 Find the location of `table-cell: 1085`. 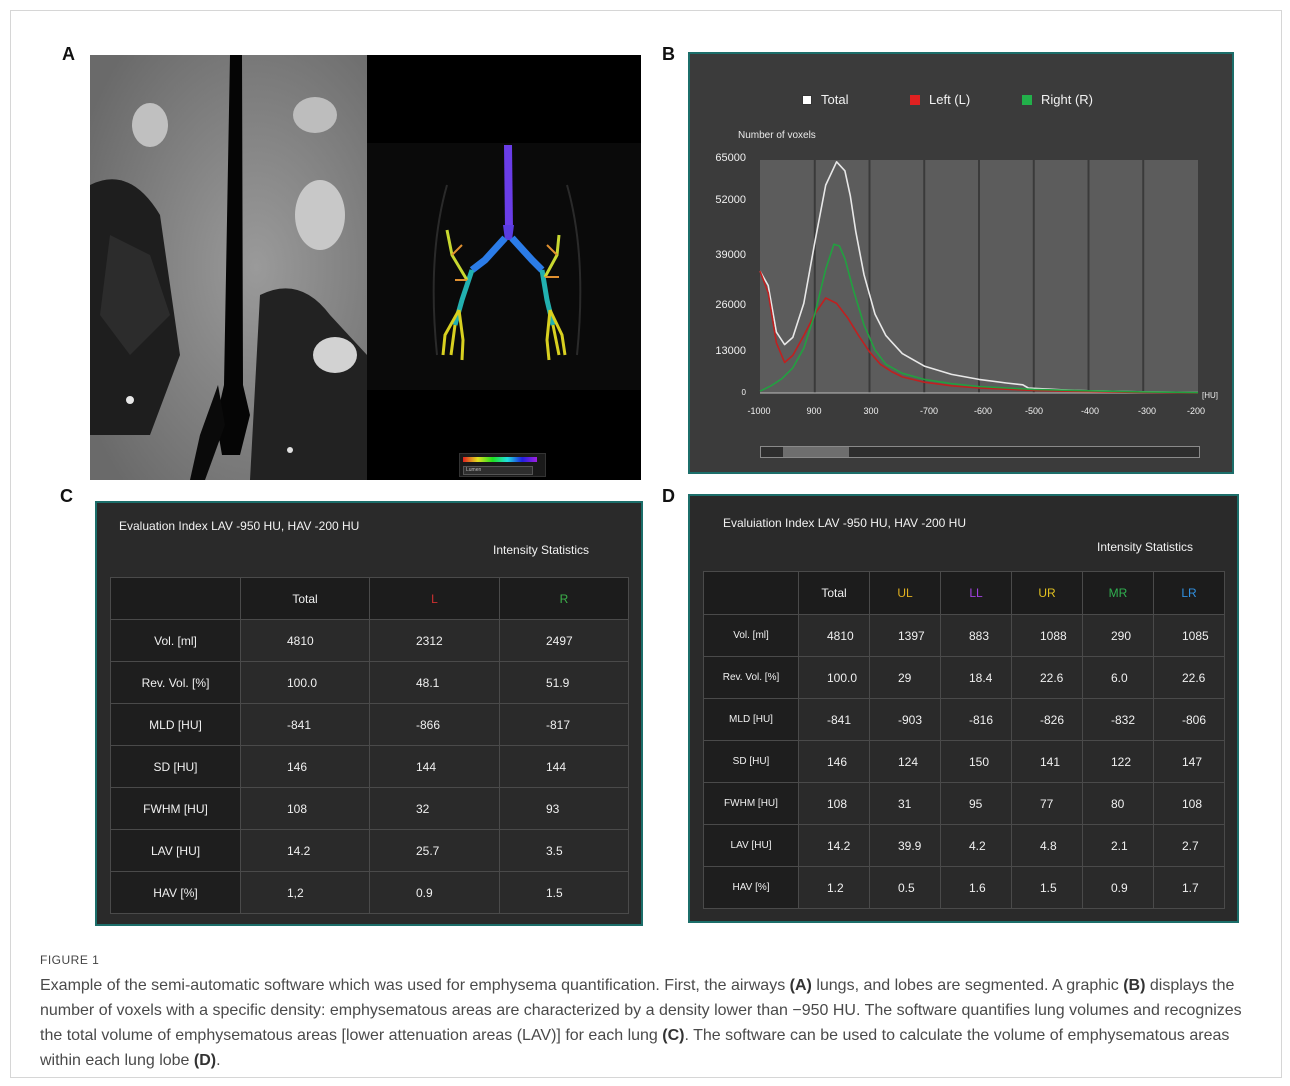

table-cell: 1085 is located at coordinates (1189, 635).